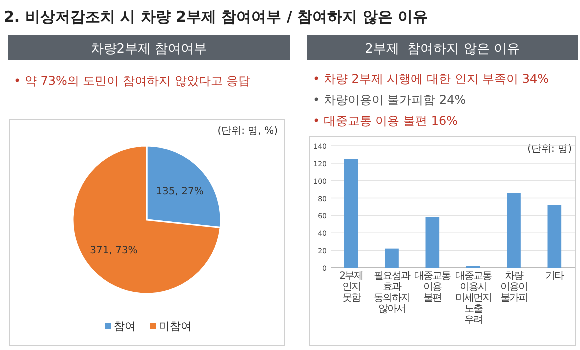 This screenshot has height=350, width=580. What do you see at coordinates (125, 326) in the screenshot?
I see `legend-label: 참여` at bounding box center [125, 326].